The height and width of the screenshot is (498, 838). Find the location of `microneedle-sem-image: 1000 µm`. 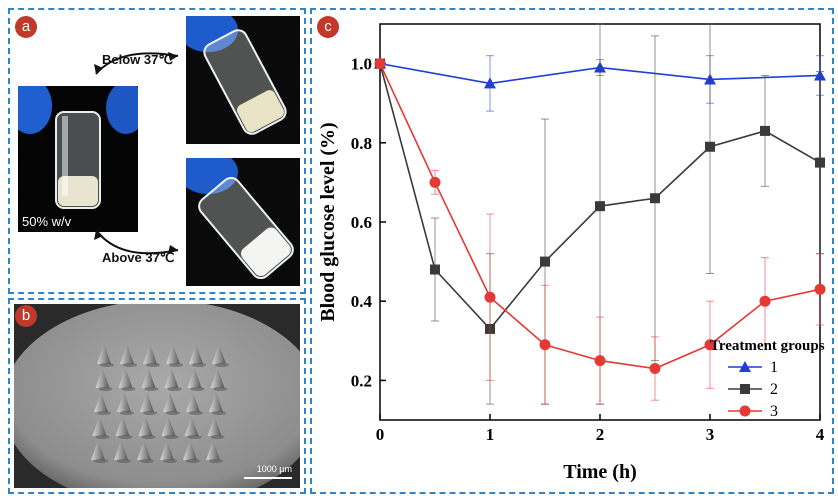

microneedle-sem-image: 1000 µm is located at coordinates (157, 396).